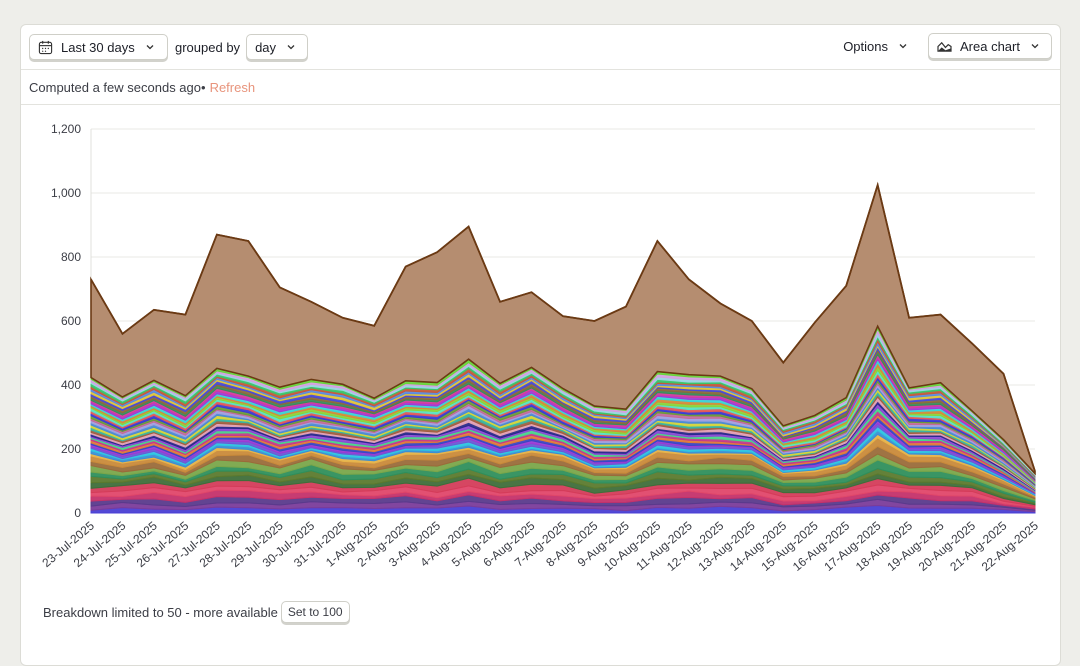 The height and width of the screenshot is (666, 1080). Describe the element at coordinates (71, 449) in the screenshot. I see `y-tick-label: 200` at that location.